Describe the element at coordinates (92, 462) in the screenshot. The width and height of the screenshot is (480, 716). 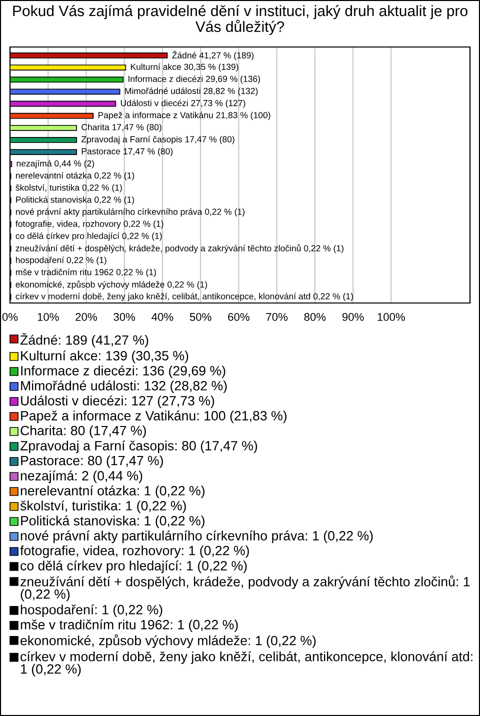
I see `text: Pastorace: 80 (17,47 %)` at that location.